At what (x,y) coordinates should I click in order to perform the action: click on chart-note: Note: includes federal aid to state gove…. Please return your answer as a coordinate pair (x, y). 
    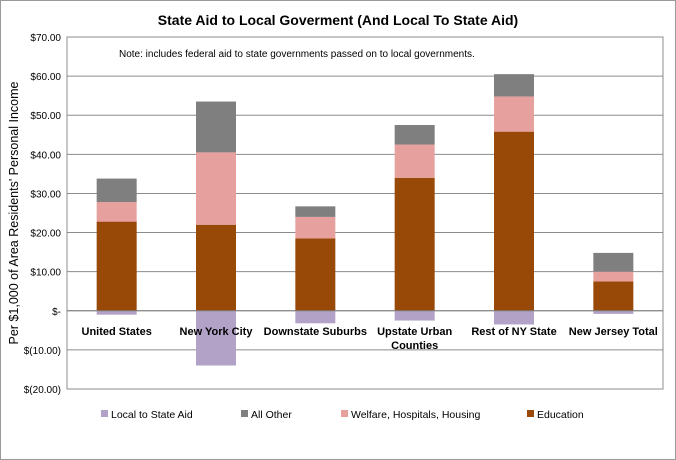
    Looking at the image, I should click on (297, 54).